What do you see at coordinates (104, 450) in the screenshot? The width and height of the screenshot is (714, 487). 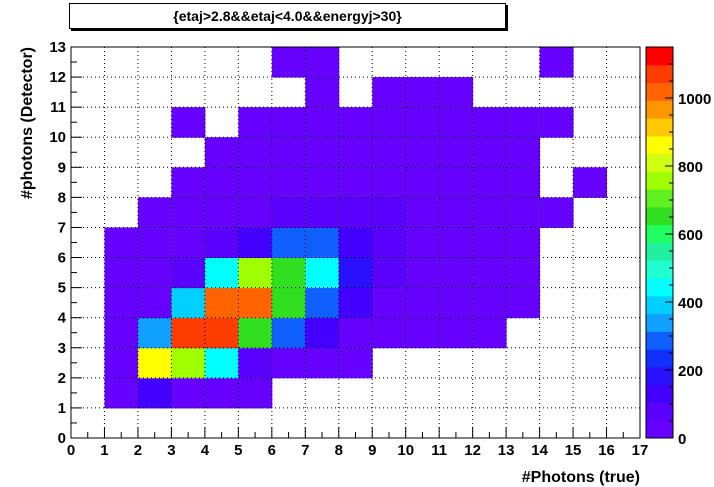 I see `x-tick-label: 1` at bounding box center [104, 450].